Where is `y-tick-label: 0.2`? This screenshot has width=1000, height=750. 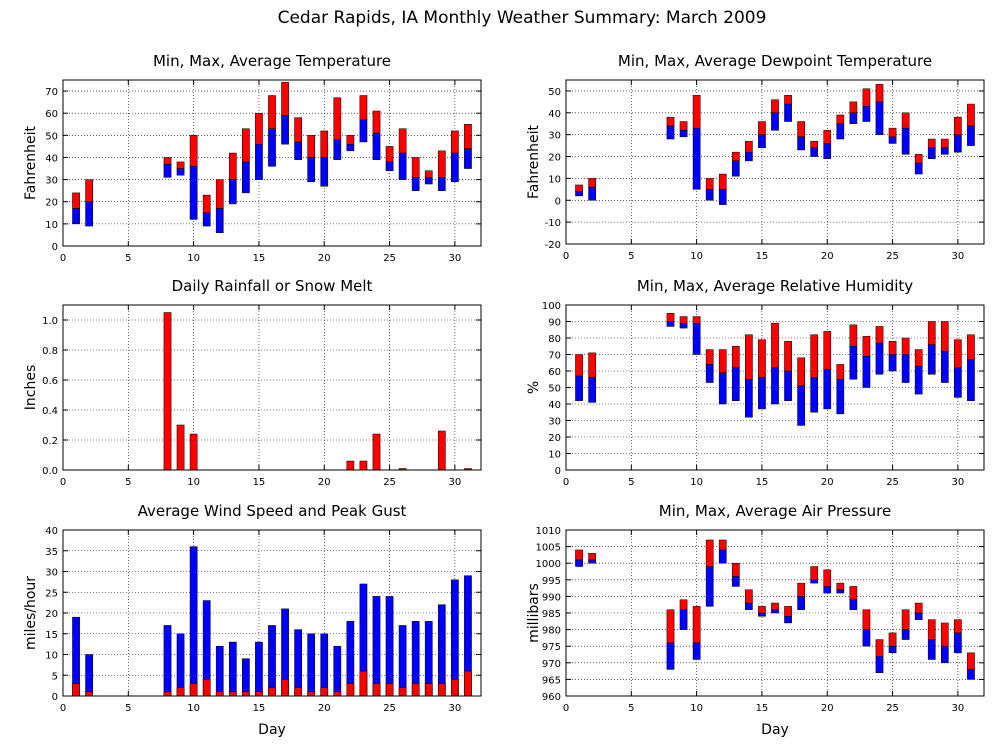 y-tick-label: 0.2 is located at coordinates (50, 441).